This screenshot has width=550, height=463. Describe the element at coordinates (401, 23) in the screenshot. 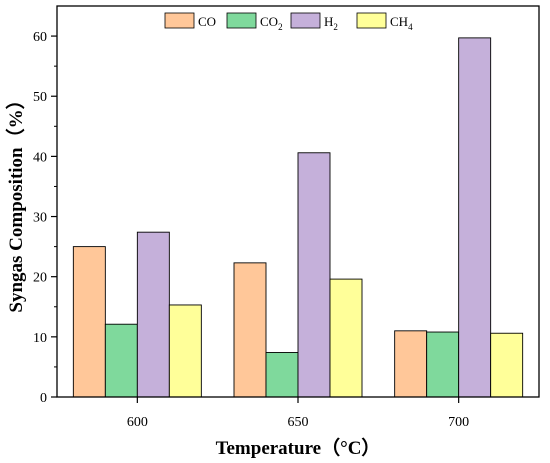

I see `legend-label-ch4: CH4` at that location.